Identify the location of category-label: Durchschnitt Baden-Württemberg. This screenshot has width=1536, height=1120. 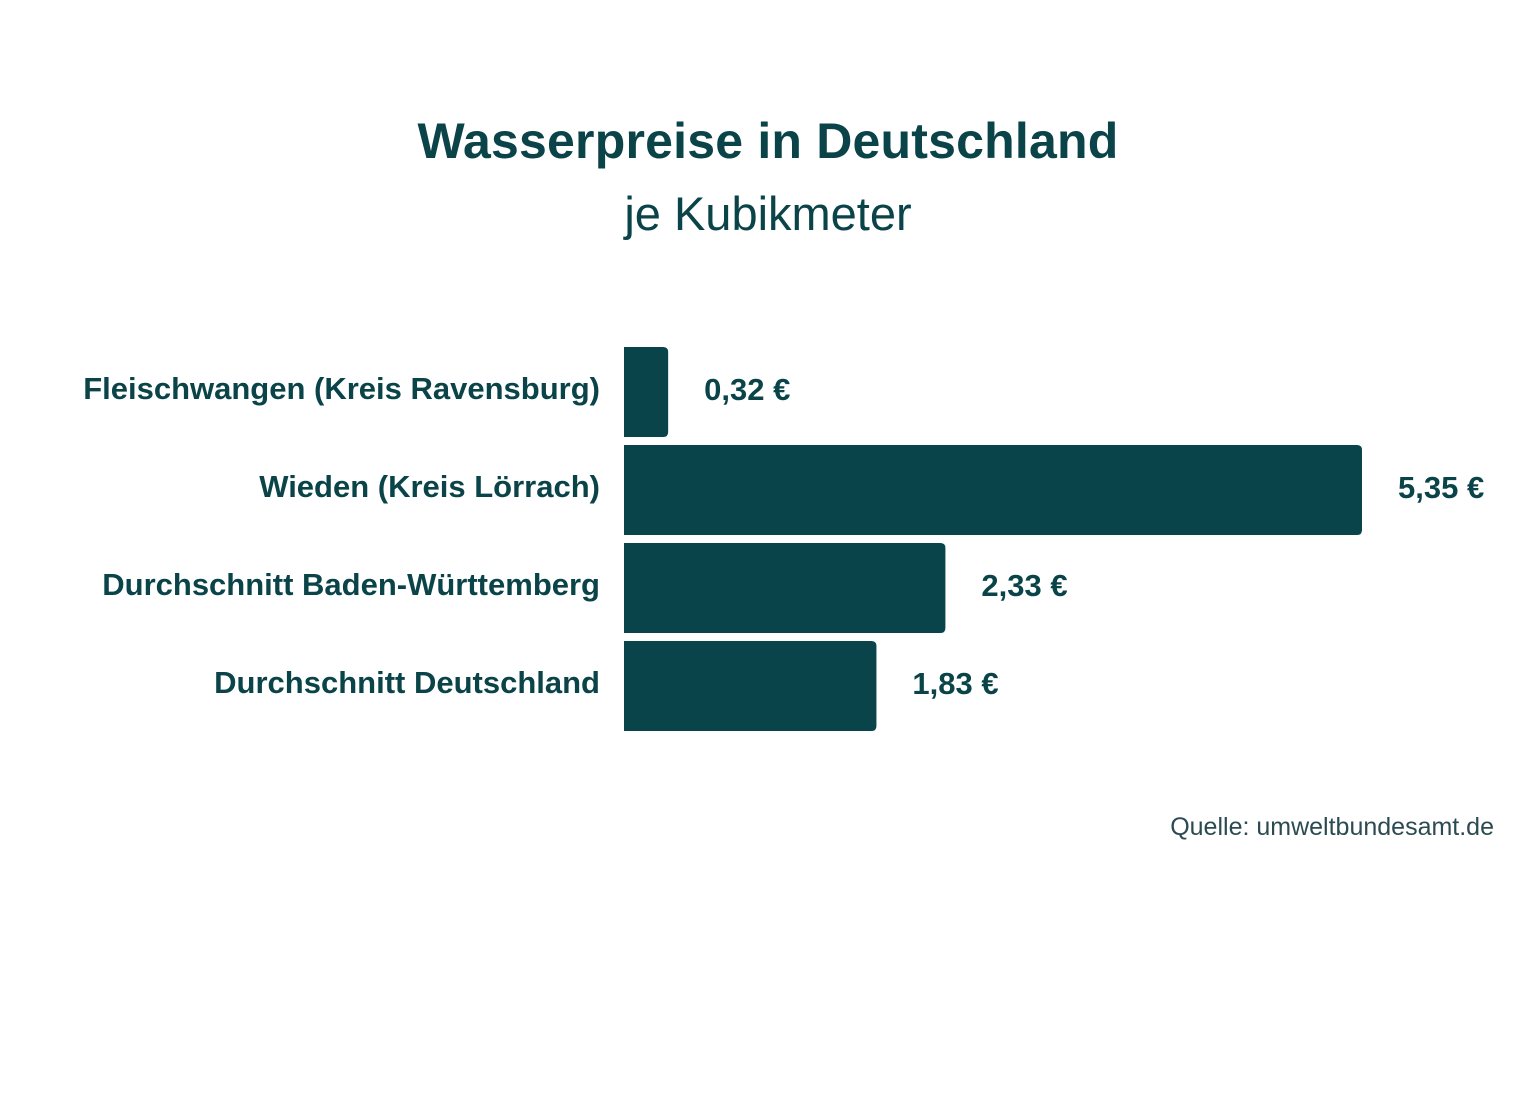
(351, 584).